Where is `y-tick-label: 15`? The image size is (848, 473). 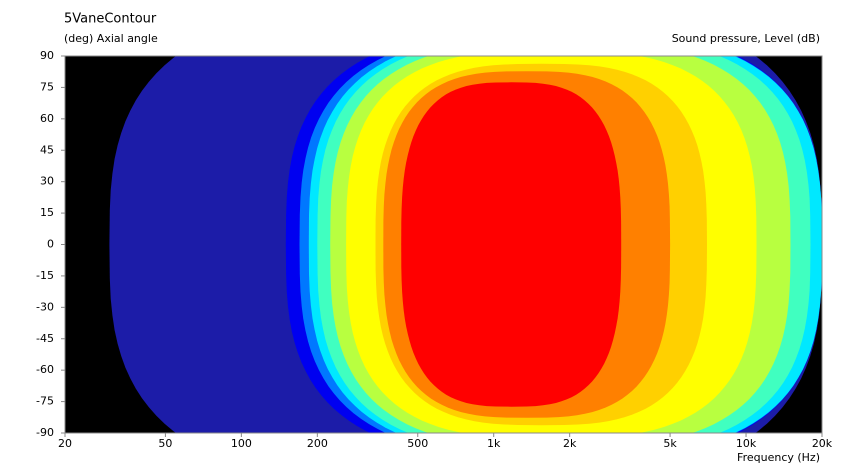 y-tick-label: 15 is located at coordinates (47, 212).